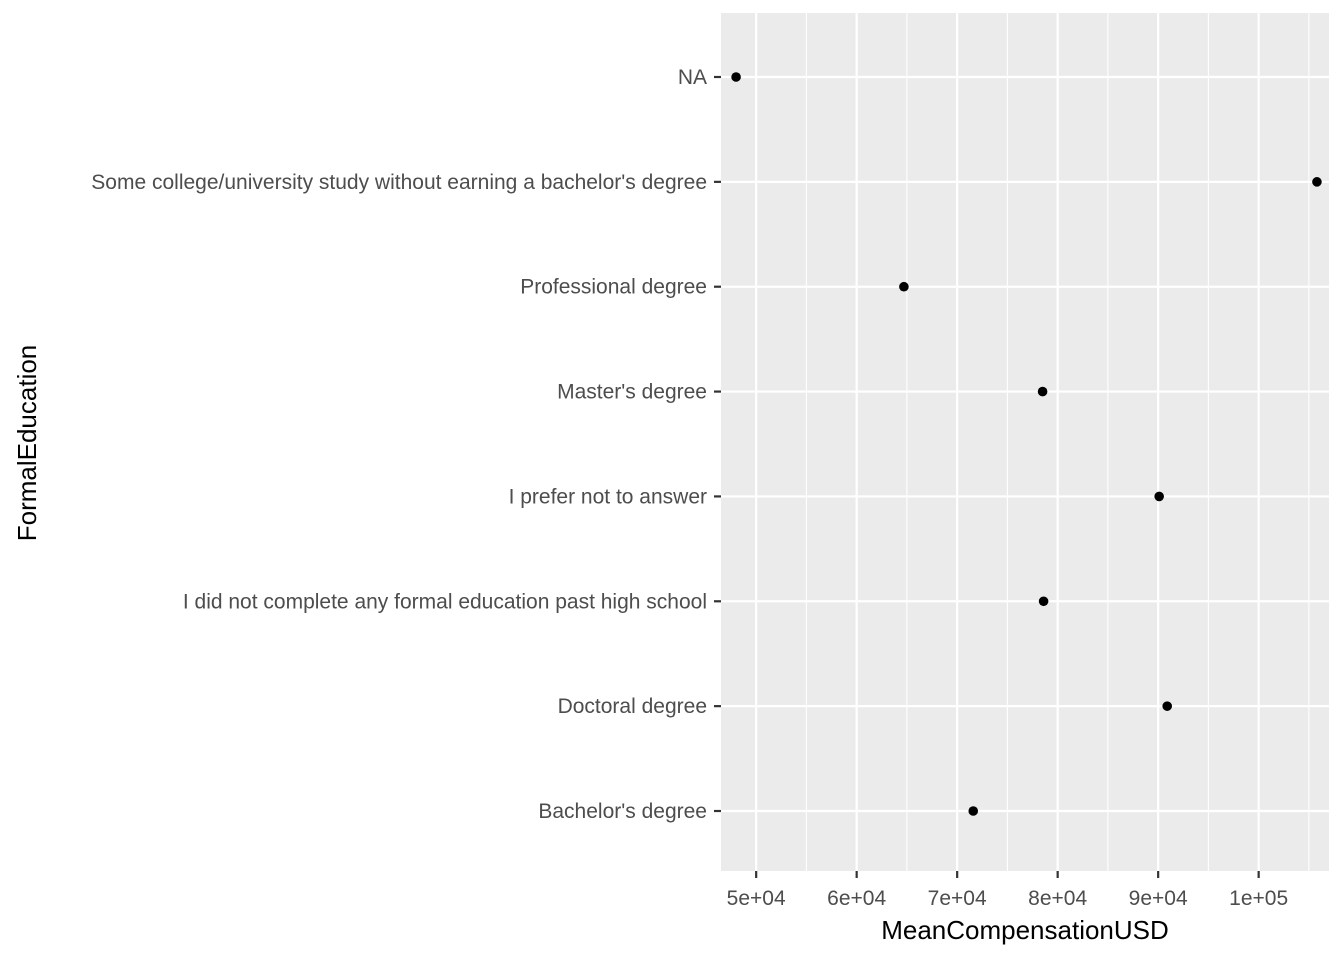 This screenshot has width=1344, height=960. I want to click on x-tick-label-2: 7e+04, so click(957, 898).